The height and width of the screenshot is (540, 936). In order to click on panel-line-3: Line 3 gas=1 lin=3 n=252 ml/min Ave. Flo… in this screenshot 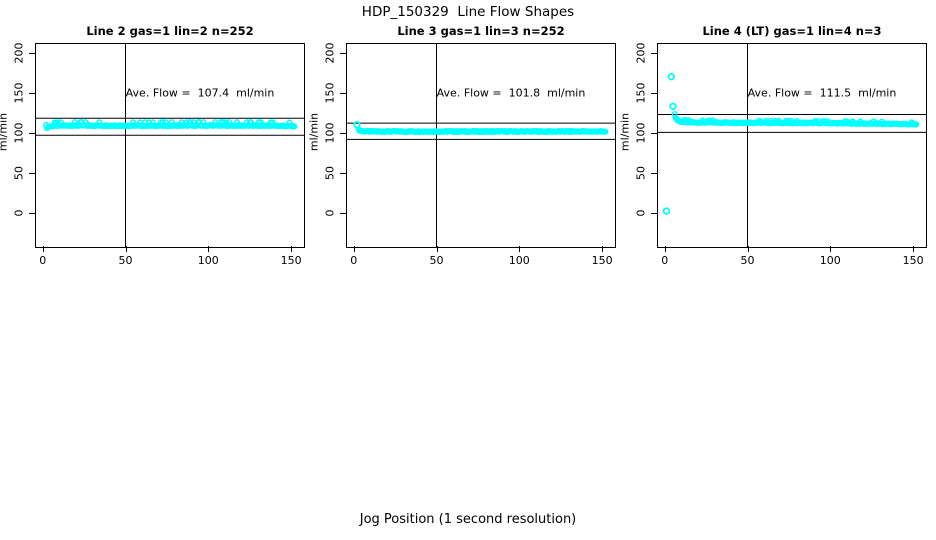, I will do `click(462, 145)`.